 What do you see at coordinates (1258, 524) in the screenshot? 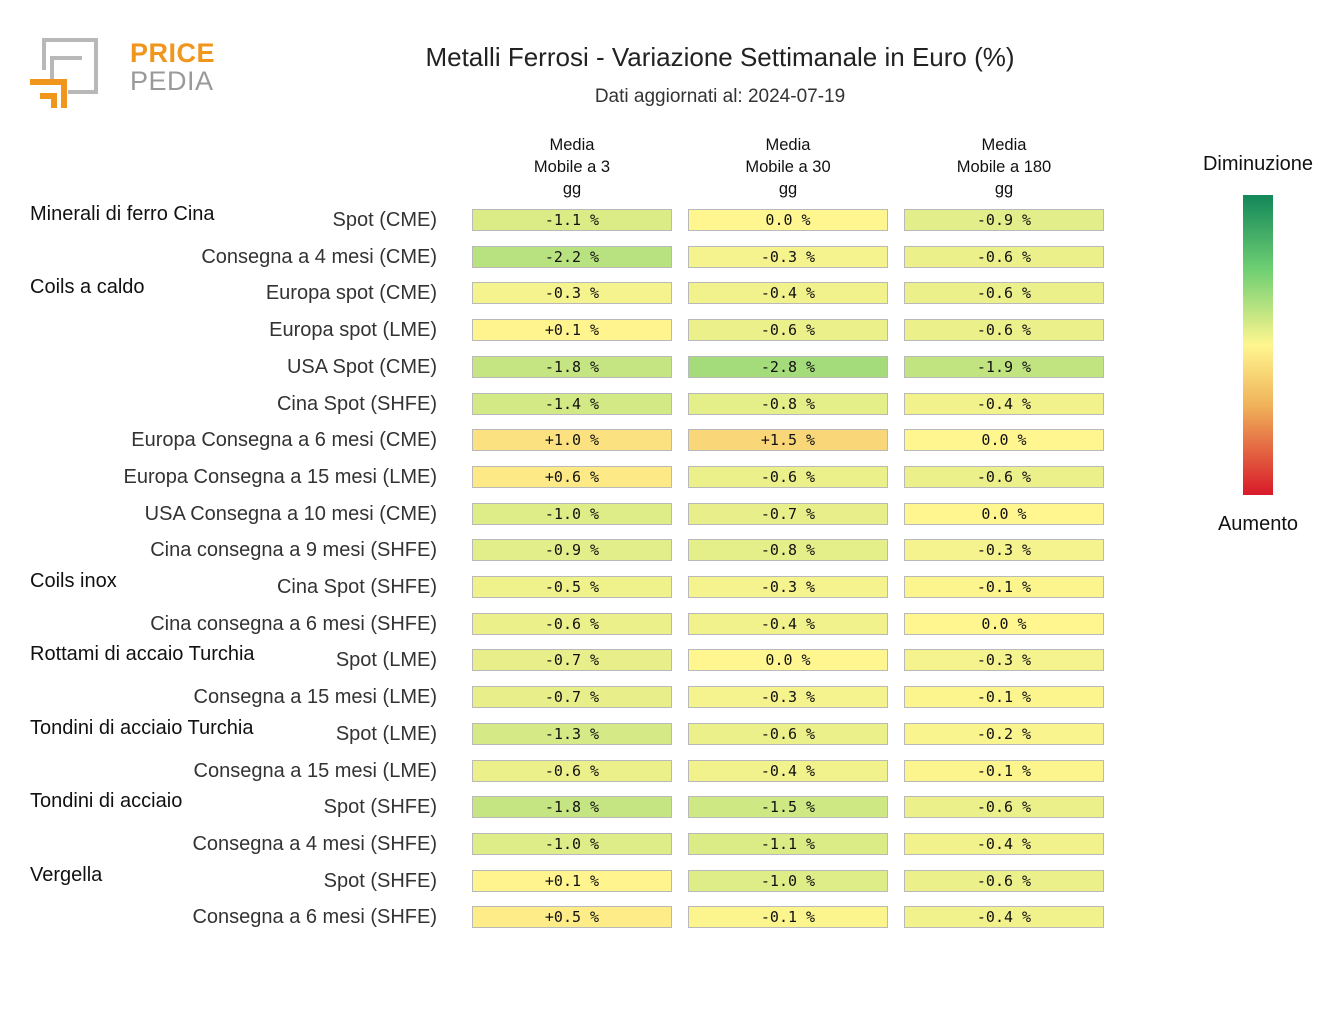
I see `legend-label-increase: Aumento` at bounding box center [1258, 524].